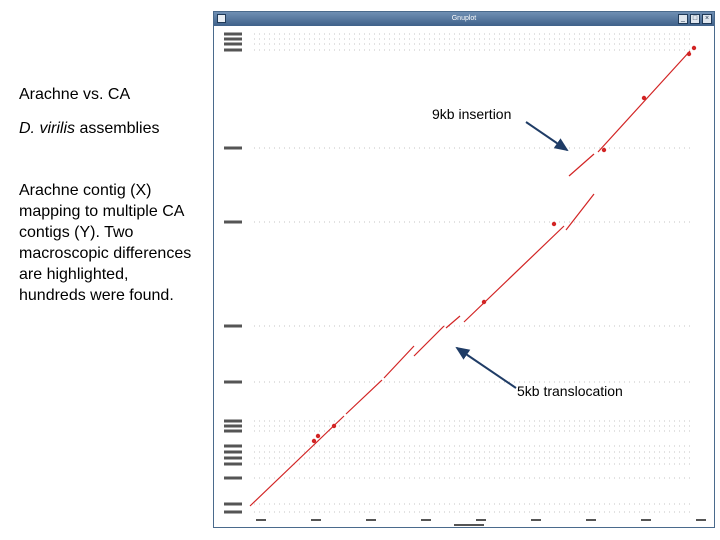 The width and height of the screenshot is (720, 540). I want to click on close-button: ×, so click(707, 19).